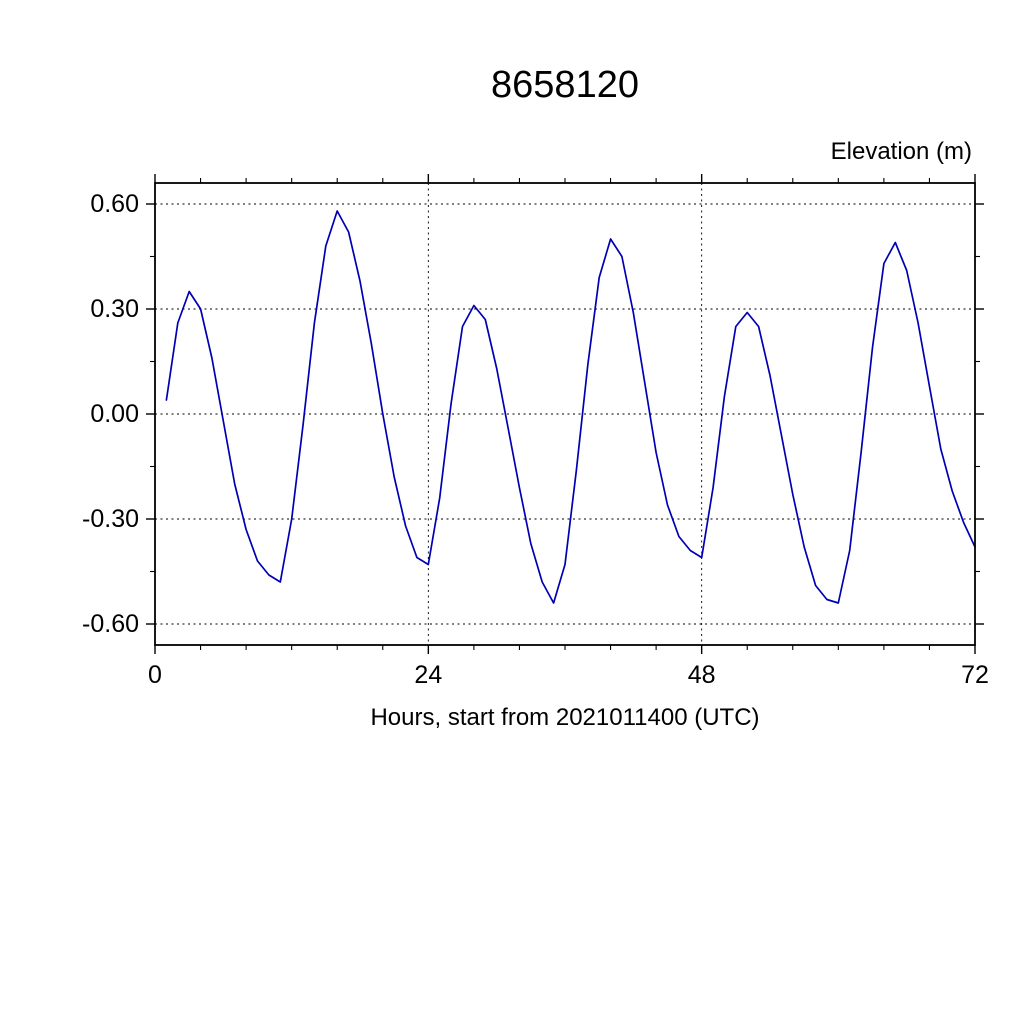 This screenshot has height=1024, width=1024. Describe the element at coordinates (975, 675) in the screenshot. I see `x-tick-label: 72` at that location.